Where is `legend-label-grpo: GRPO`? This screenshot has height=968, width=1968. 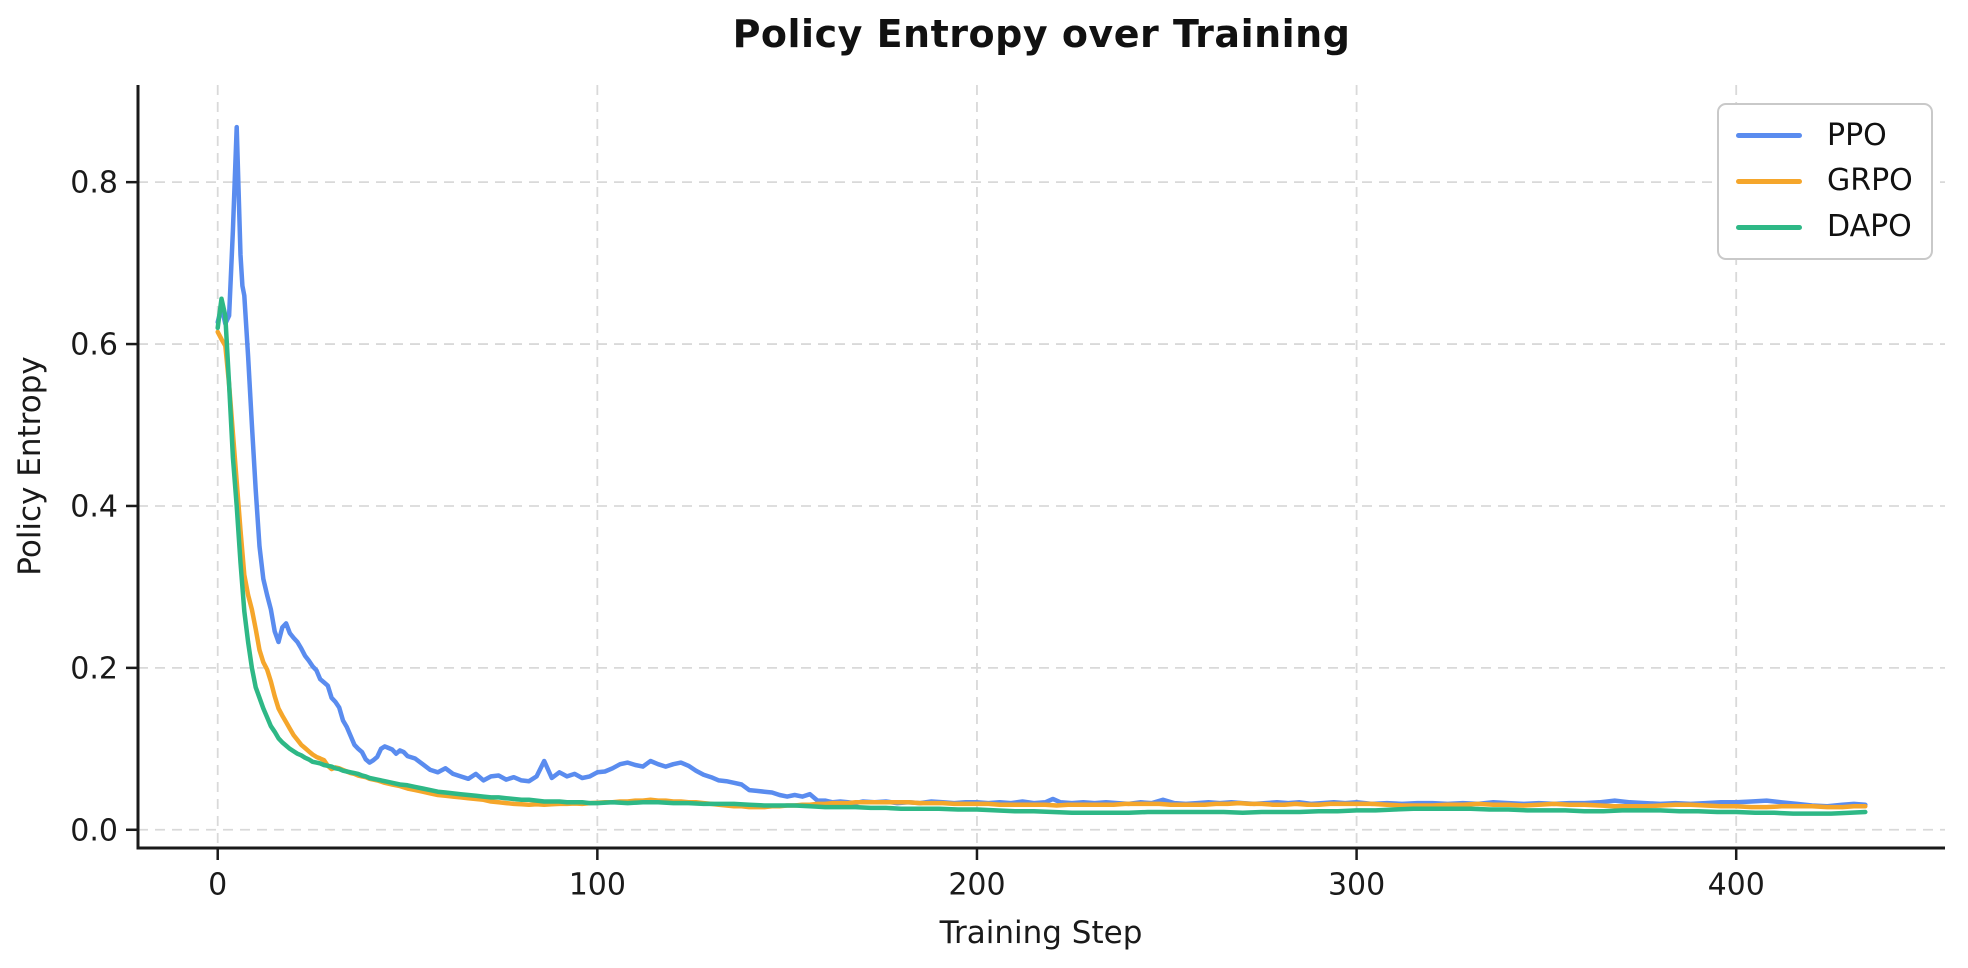
legend-label-grpo: GRPO is located at coordinates (1870, 181).